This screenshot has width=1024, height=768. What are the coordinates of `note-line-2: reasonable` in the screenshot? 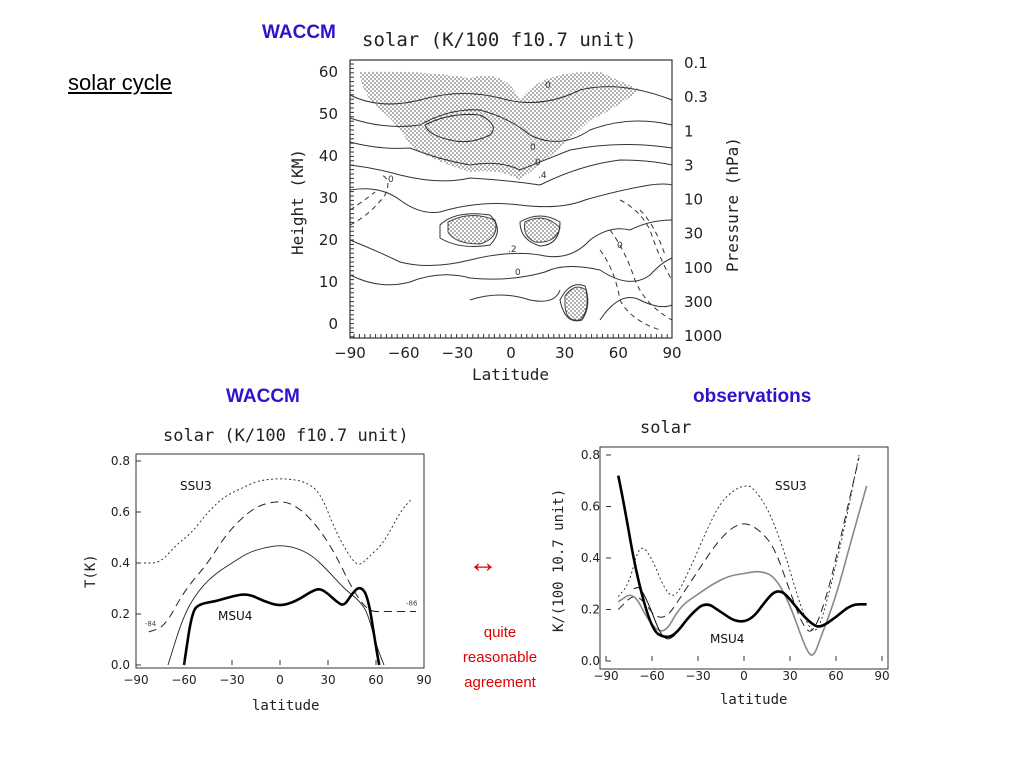 It's located at (500, 657).